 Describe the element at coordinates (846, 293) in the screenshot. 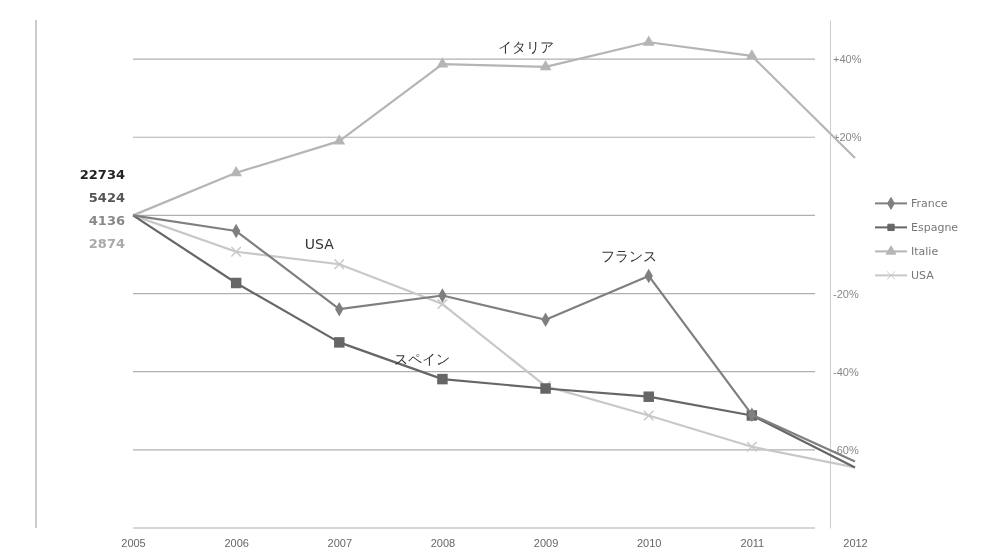

I see `y-tick-label: -20%` at that location.